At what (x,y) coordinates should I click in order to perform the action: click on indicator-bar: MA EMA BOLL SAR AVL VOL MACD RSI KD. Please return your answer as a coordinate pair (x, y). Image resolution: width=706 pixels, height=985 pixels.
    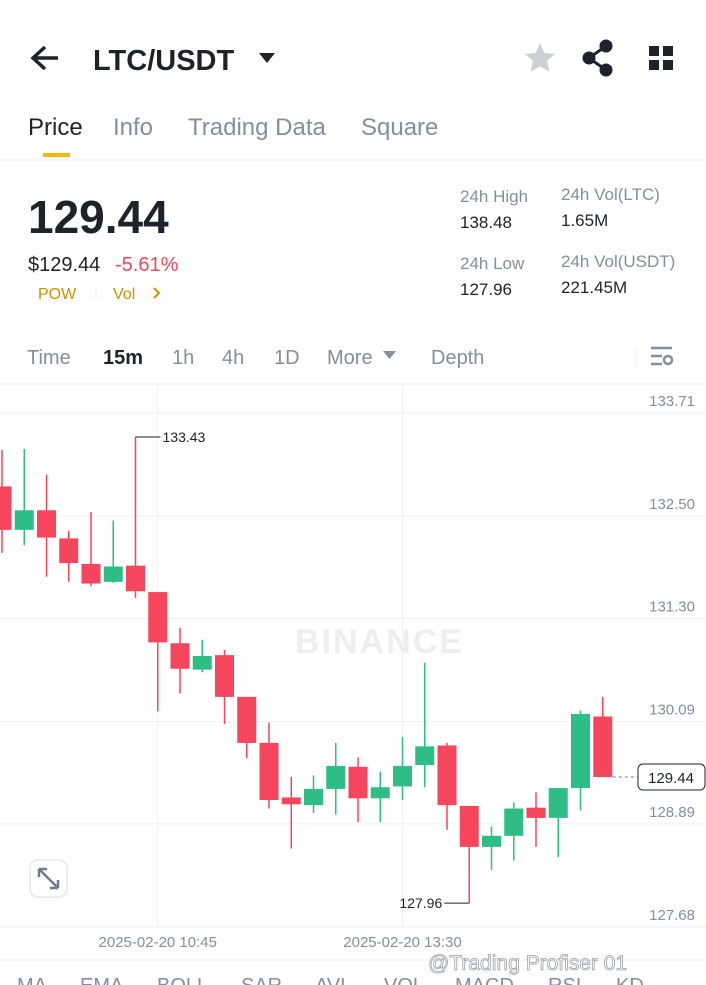
    Looking at the image, I should click on (353, 972).